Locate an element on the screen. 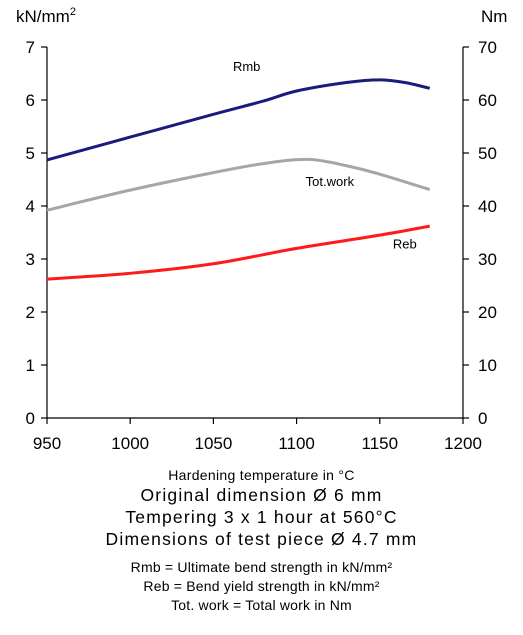 This screenshot has width=523, height=635. series-label-tot-work: Tot.work is located at coordinates (330, 181).